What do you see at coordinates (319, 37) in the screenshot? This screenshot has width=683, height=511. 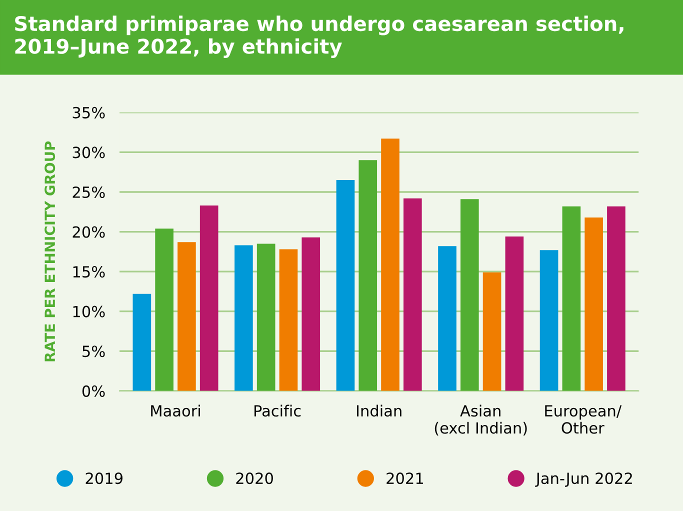 I see `chart-title: Standard primiparae who undergo caesarean section, 2019–June 2022, by ethnicity` at bounding box center [319, 37].